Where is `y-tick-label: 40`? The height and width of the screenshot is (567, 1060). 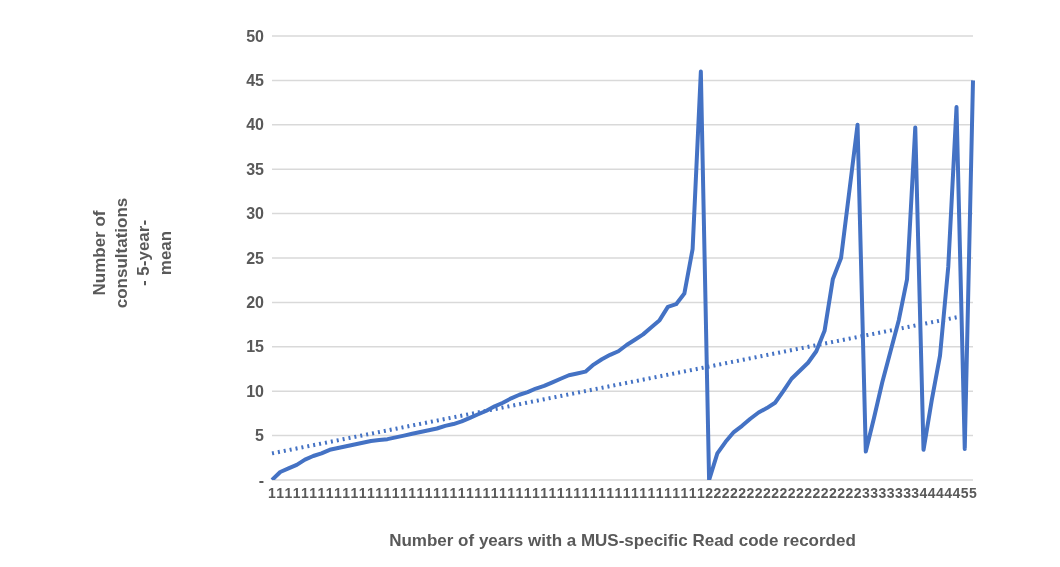
y-tick-label: 40 is located at coordinates (255, 125).